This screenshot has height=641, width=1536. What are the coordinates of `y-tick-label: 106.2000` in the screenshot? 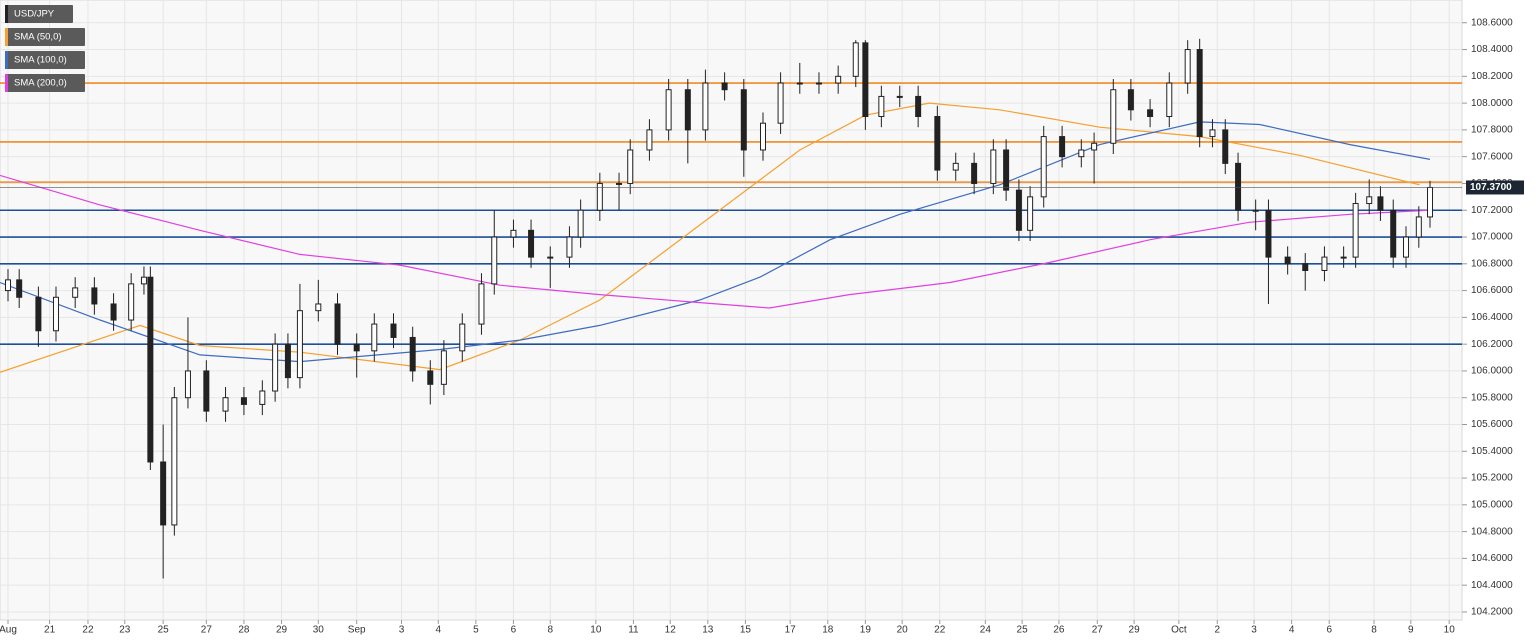 It's located at (1492, 344).